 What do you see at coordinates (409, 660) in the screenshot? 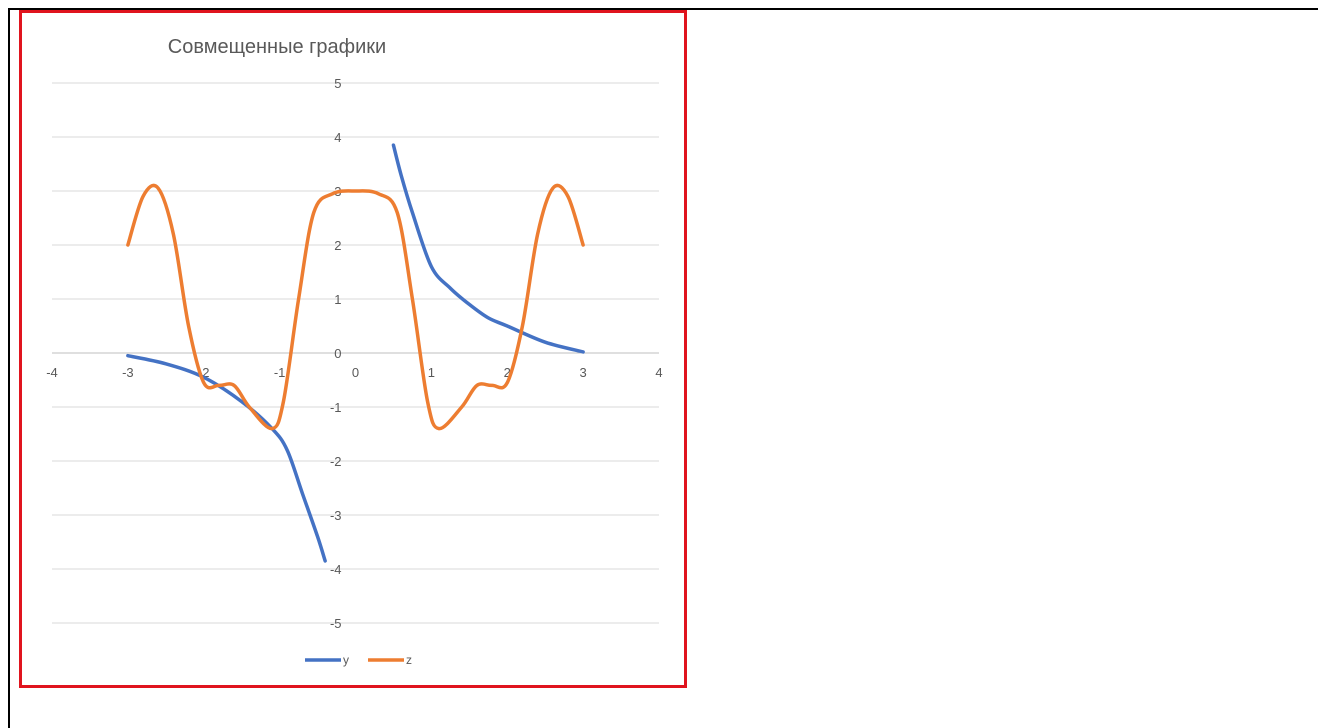
I see `legend-label-z: z` at bounding box center [409, 660].